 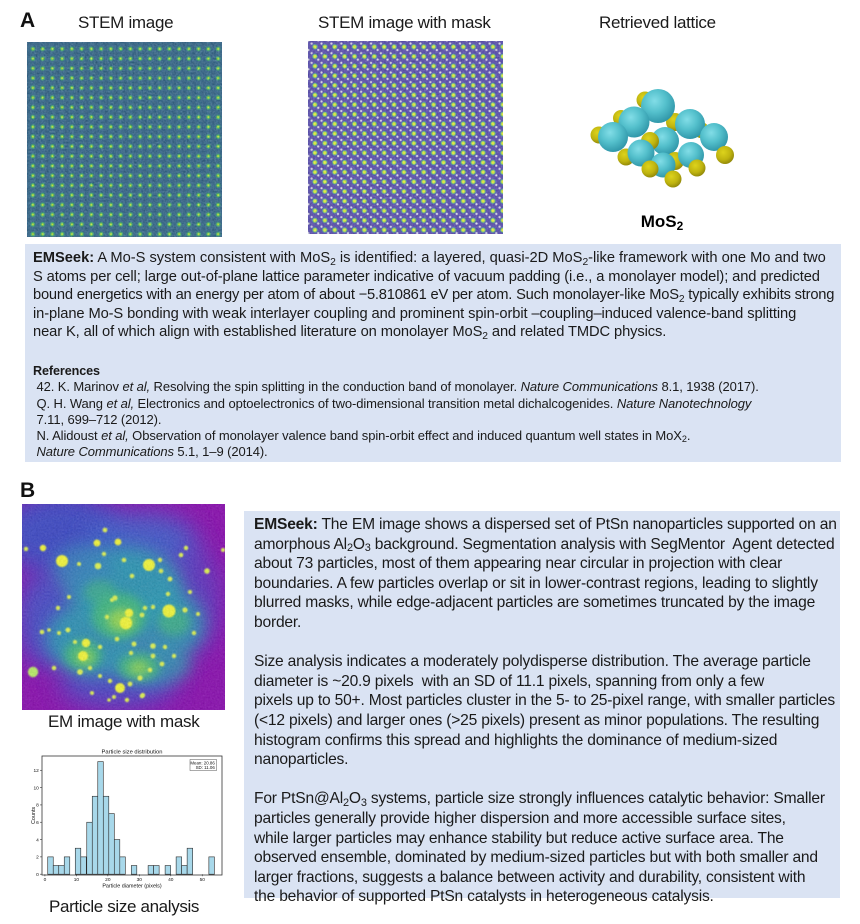 I want to click on svg-text: Mean: 20.86, so click(x=202, y=762).